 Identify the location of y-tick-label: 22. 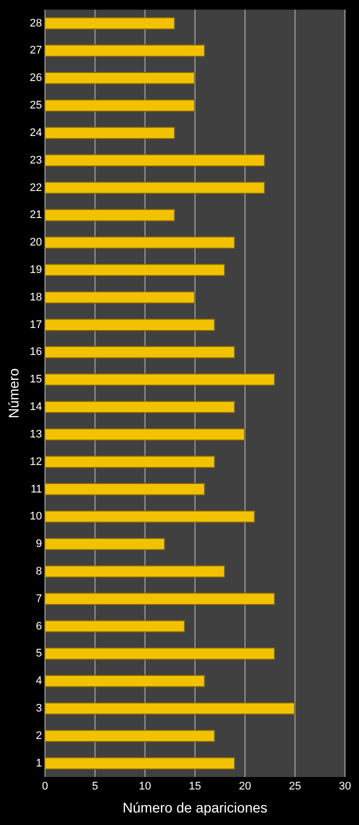
(36, 188).